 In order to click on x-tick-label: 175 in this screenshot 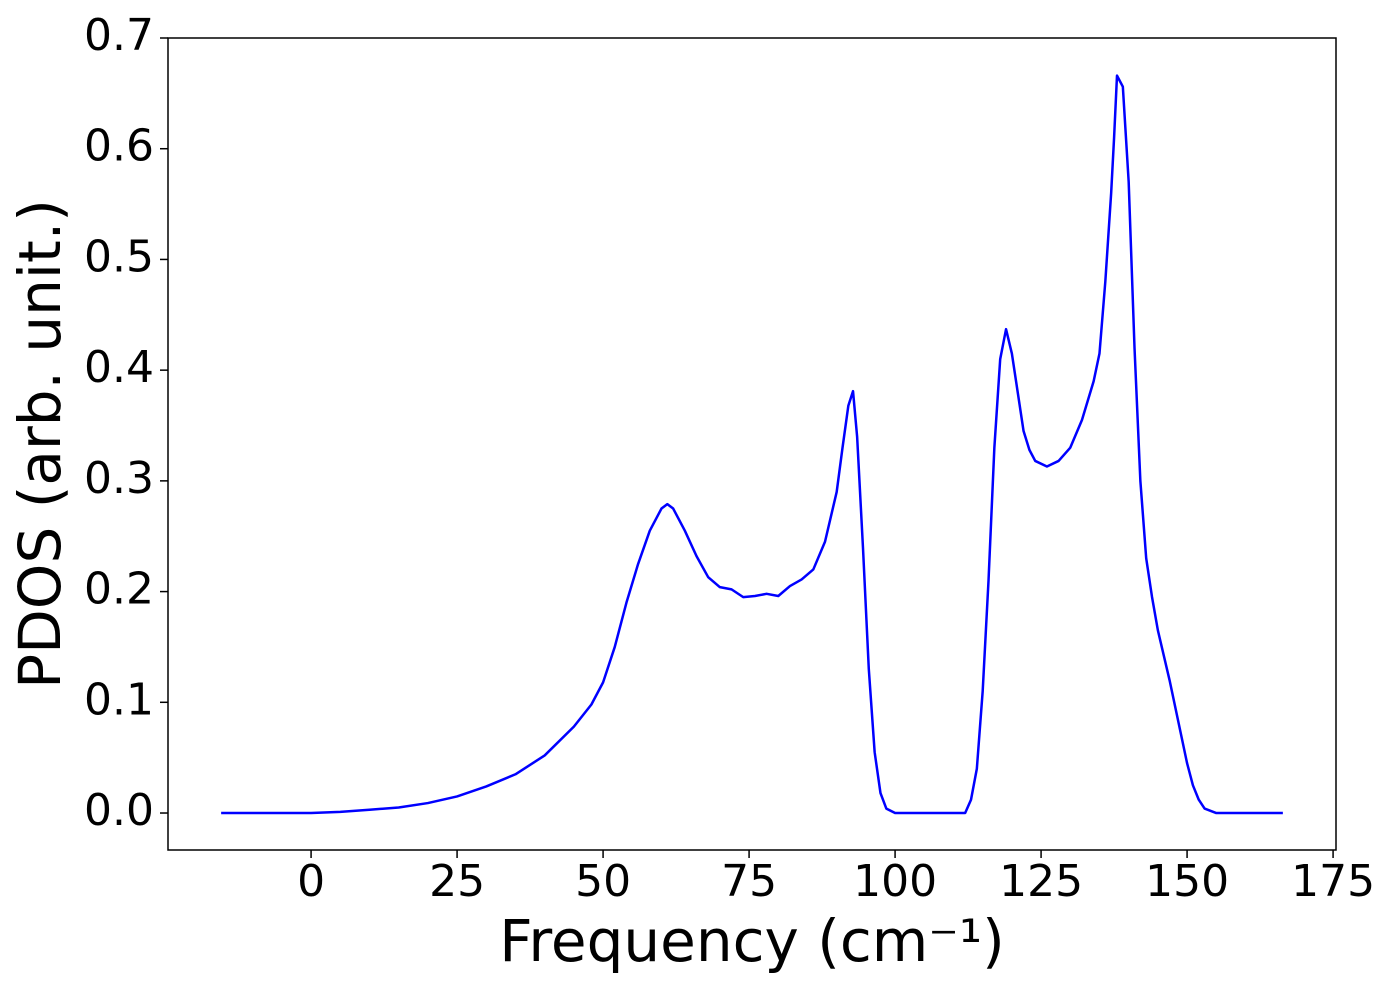, I will do `click(1333, 881)`.